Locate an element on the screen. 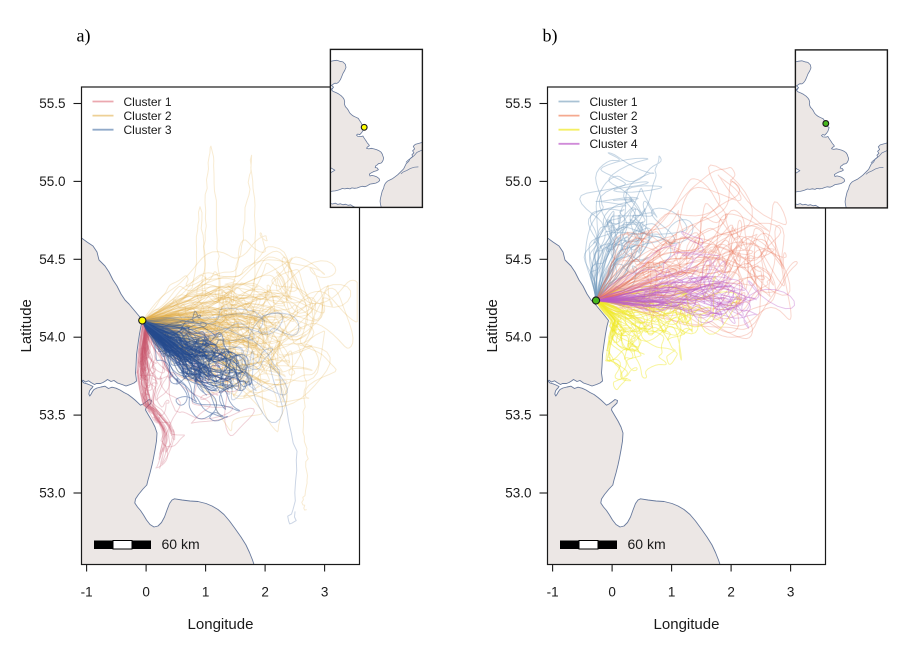 Image resolution: width=912 pixels, height=656 pixels. svg-text: Cluster 4 is located at coordinates (614, 144).